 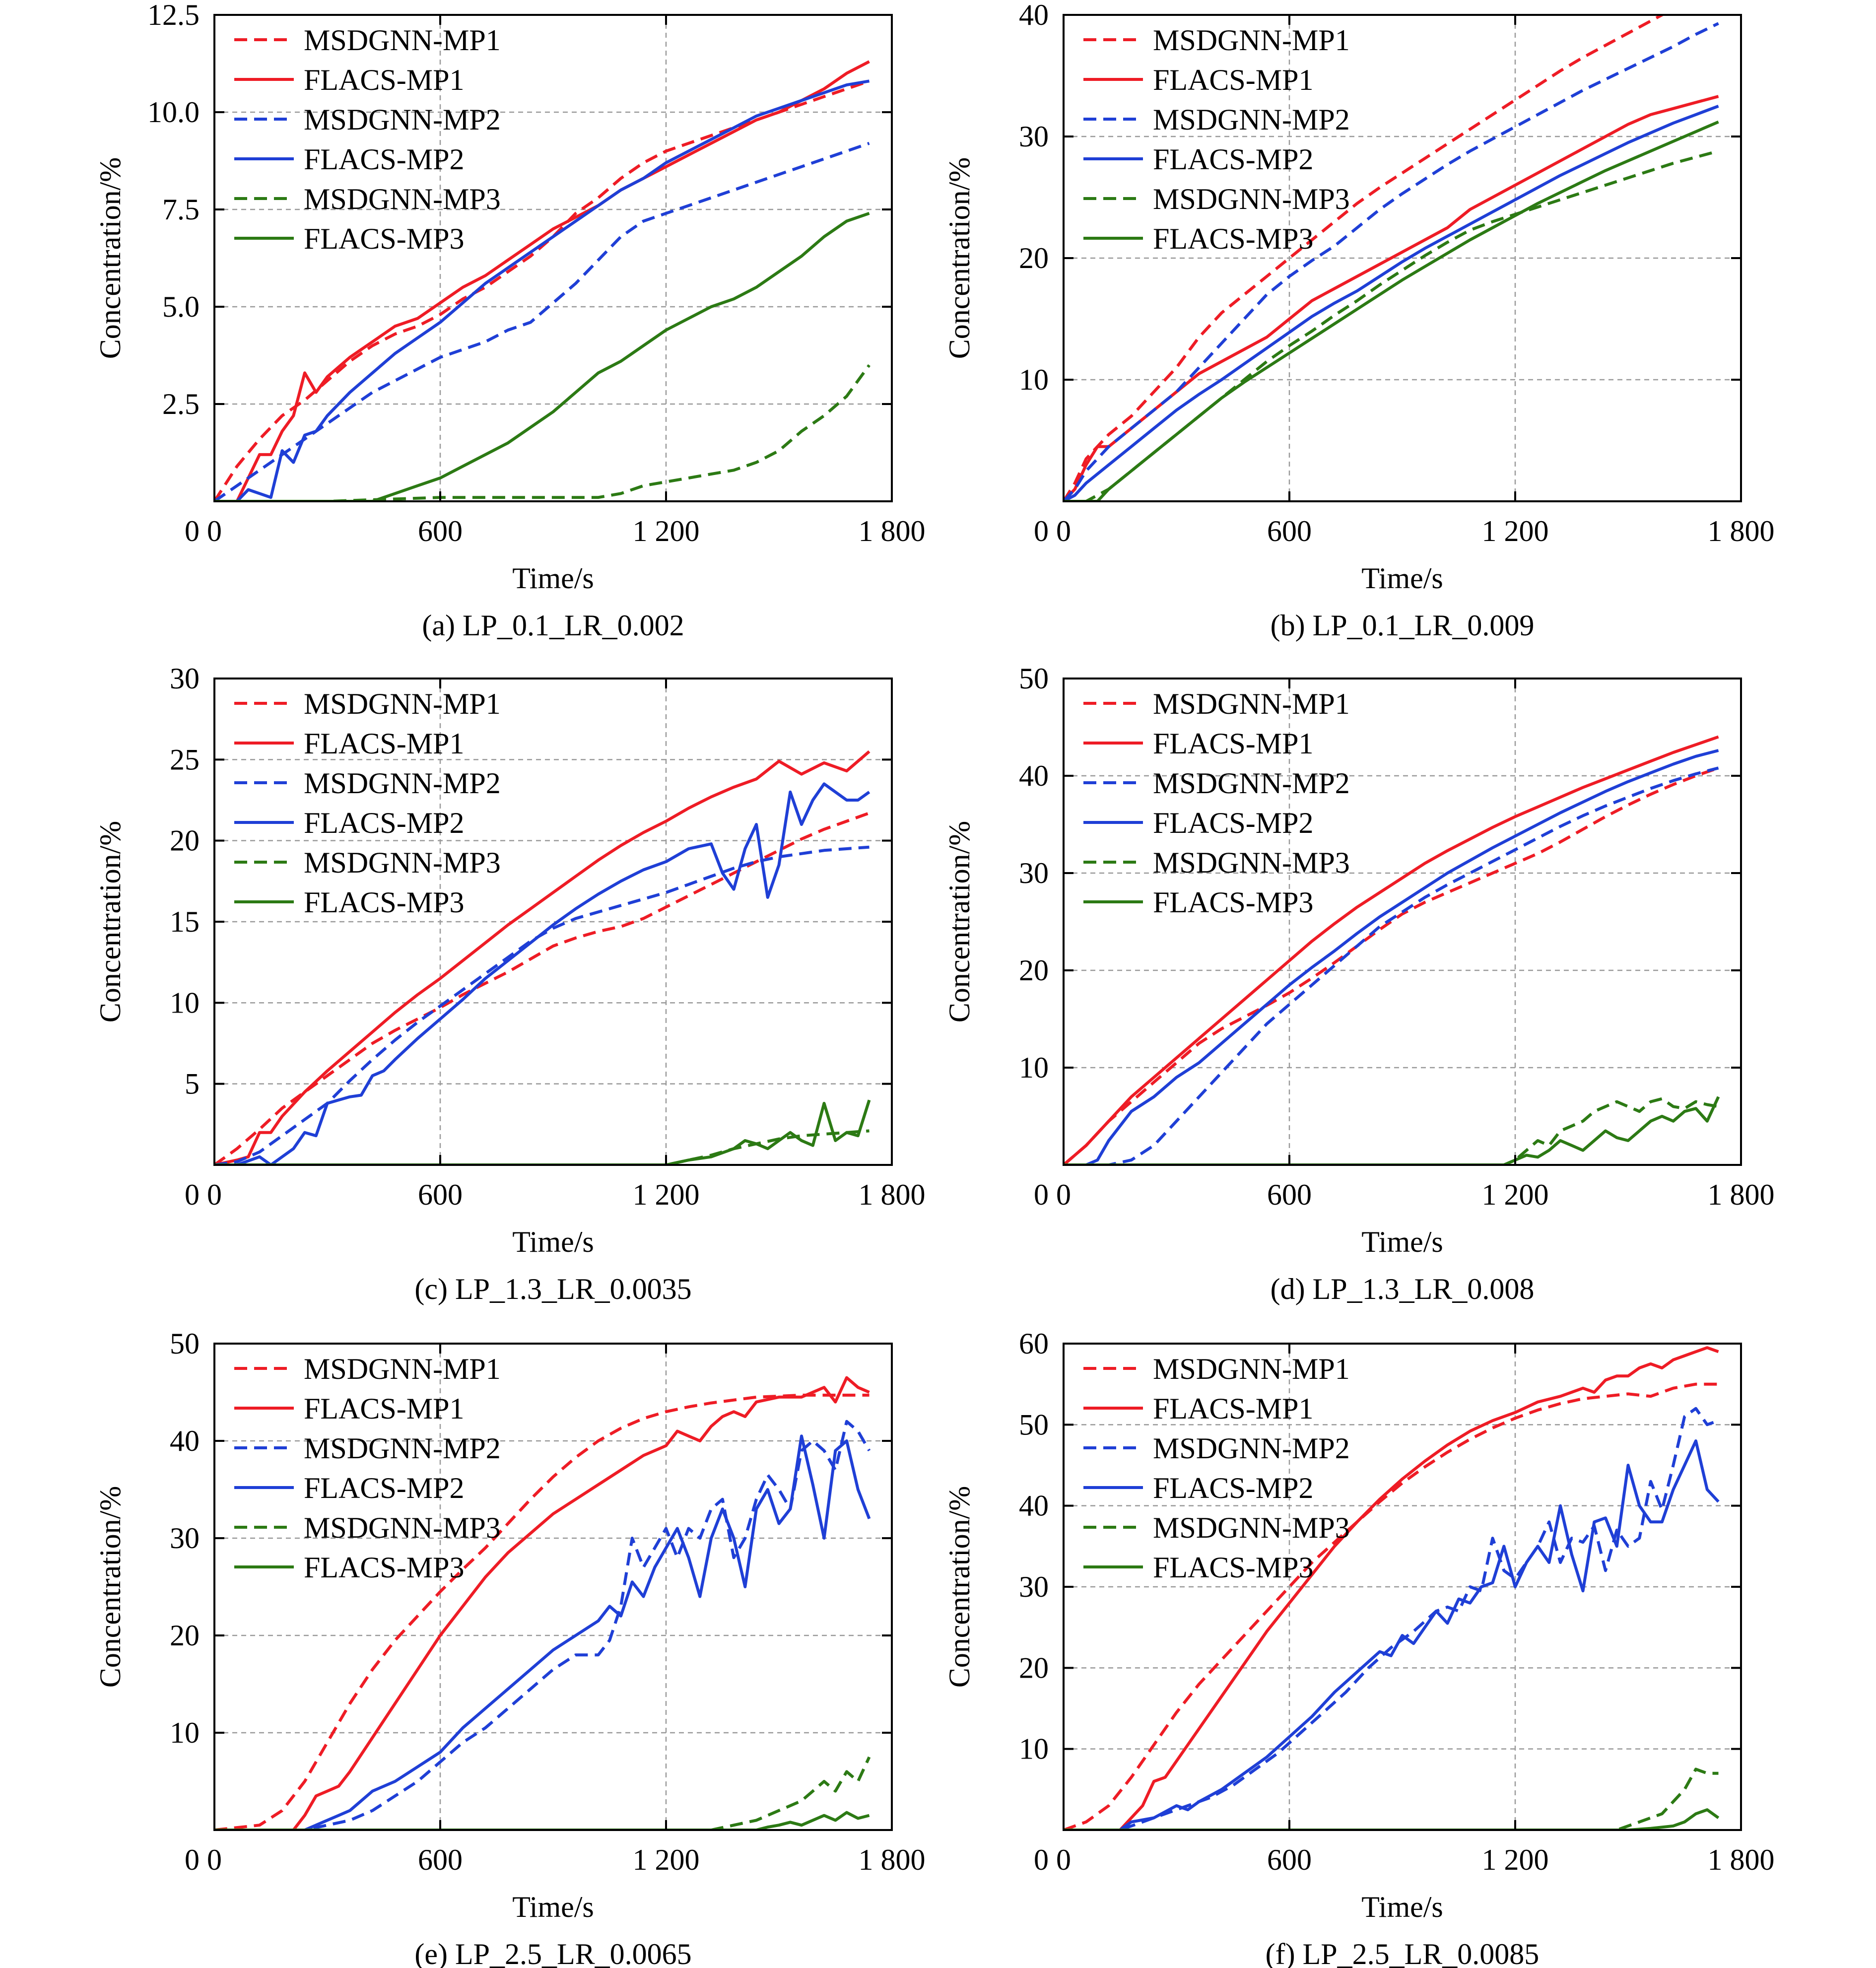 What do you see at coordinates (1391, 310) in the screenshot?
I see `series-line-flacs-mp3` at bounding box center [1391, 310].